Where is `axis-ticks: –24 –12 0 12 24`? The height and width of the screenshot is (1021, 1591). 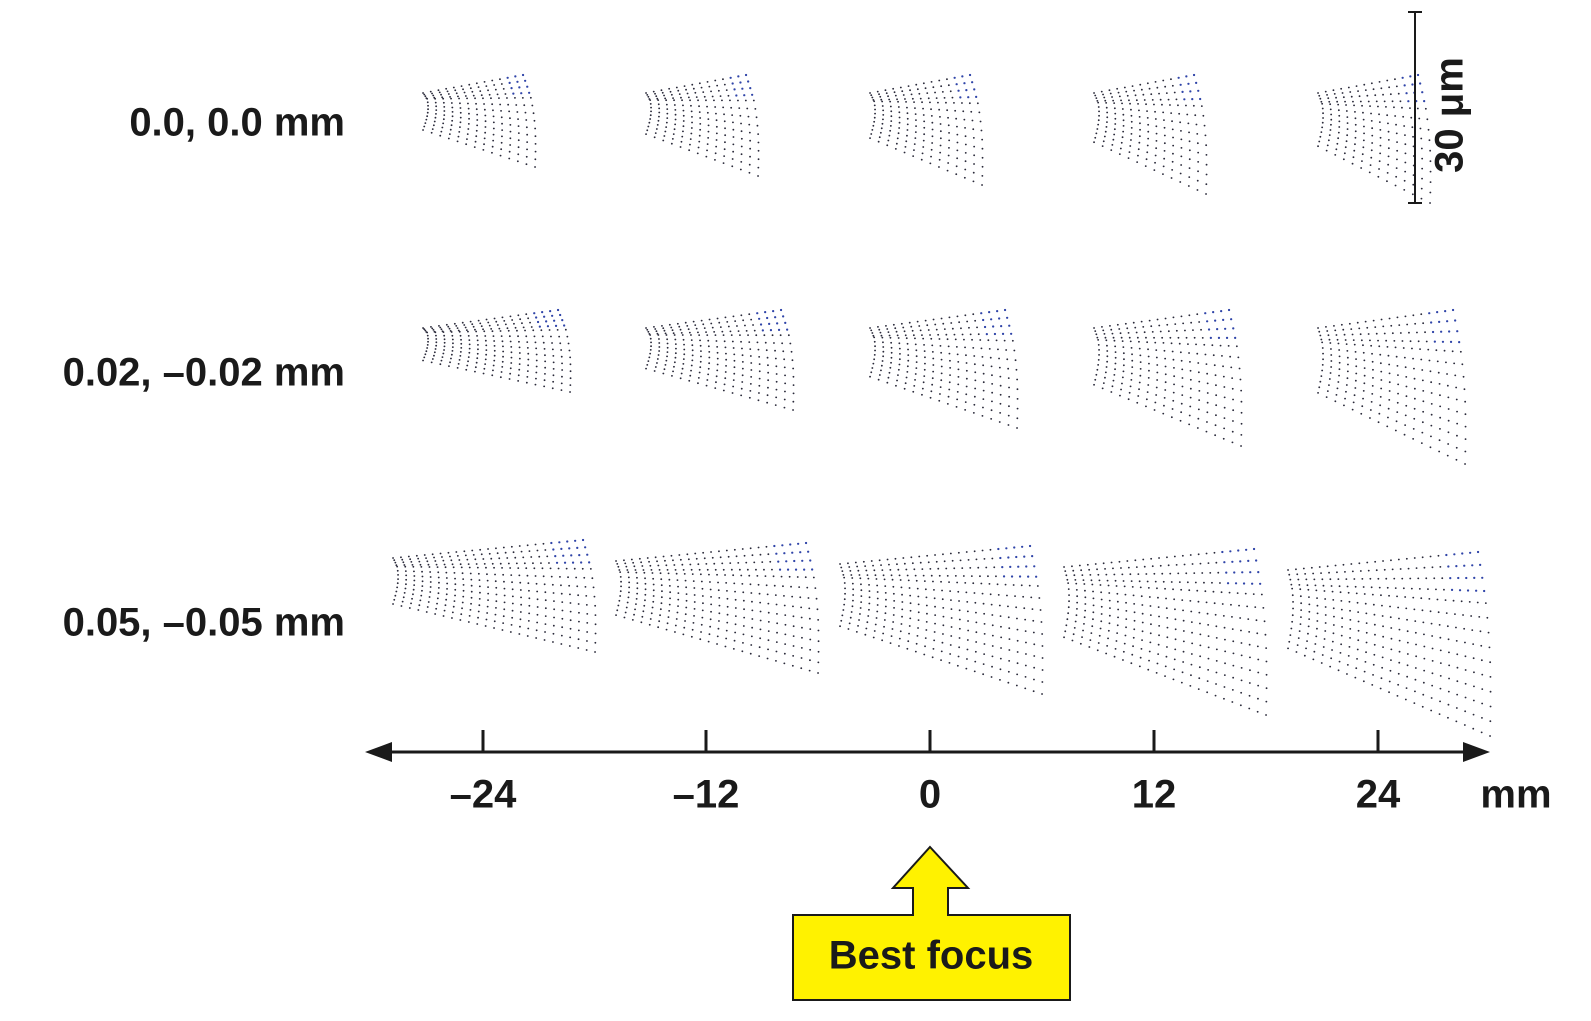
axis-ticks: –24 –12 0 12 24 is located at coordinates (925, 773).